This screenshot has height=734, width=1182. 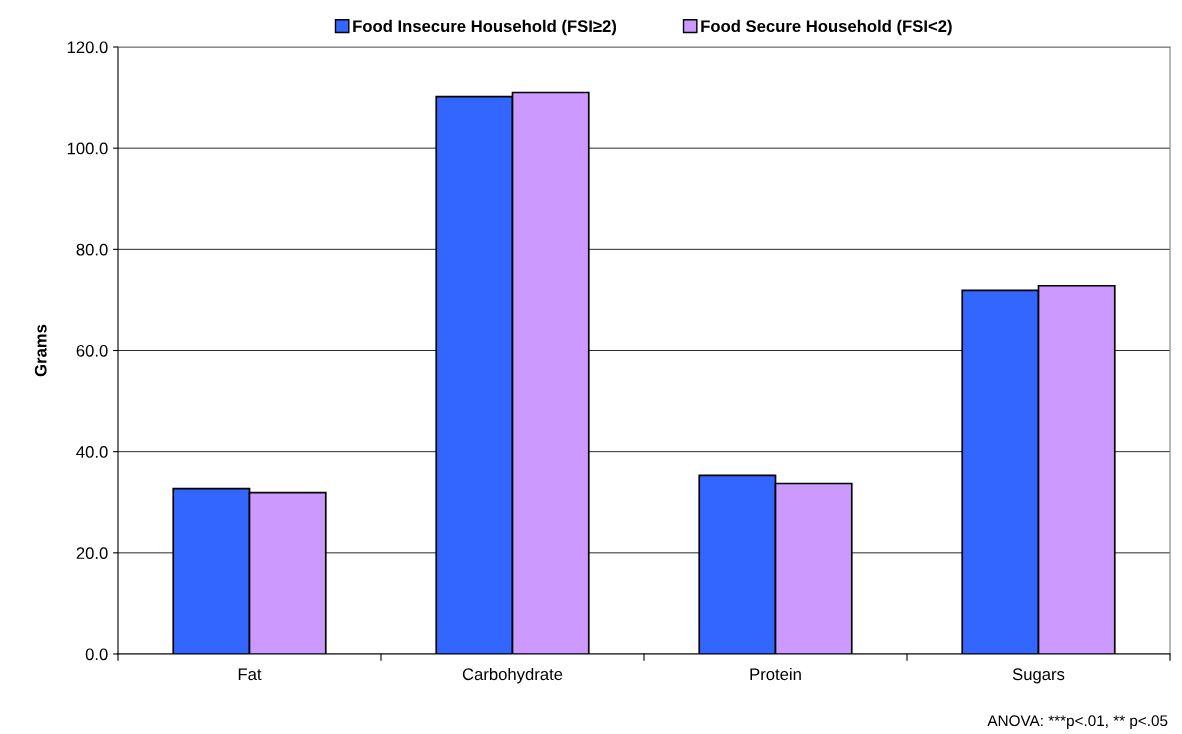 I want to click on y-tick-label: 120.0, so click(x=87, y=47).